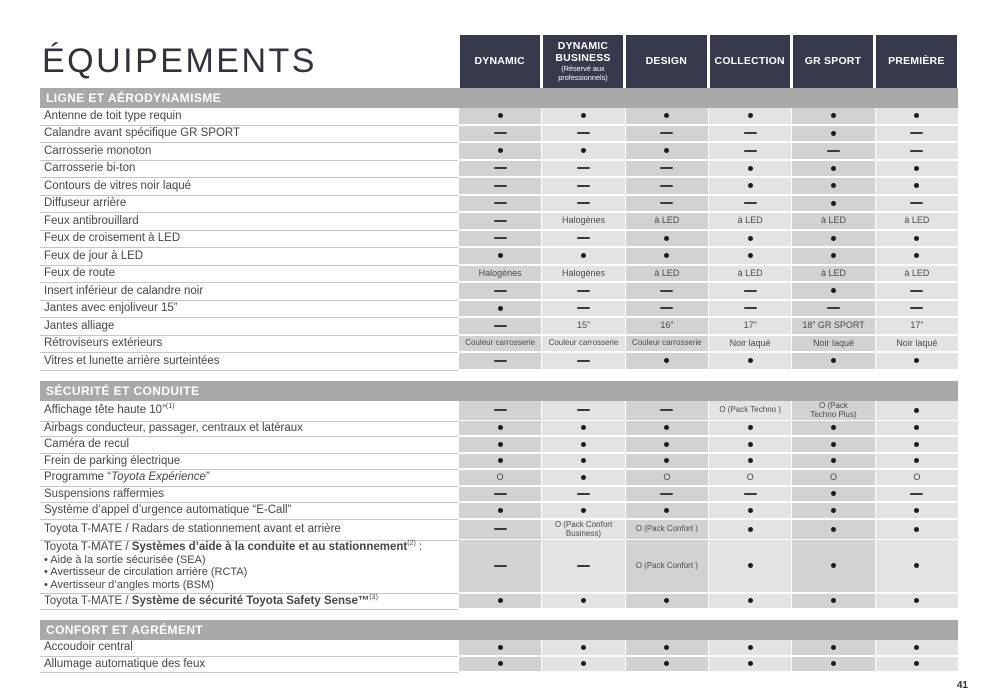 The width and height of the screenshot is (1000, 700). I want to click on row-label: Feux de jour à LED, so click(249, 257).